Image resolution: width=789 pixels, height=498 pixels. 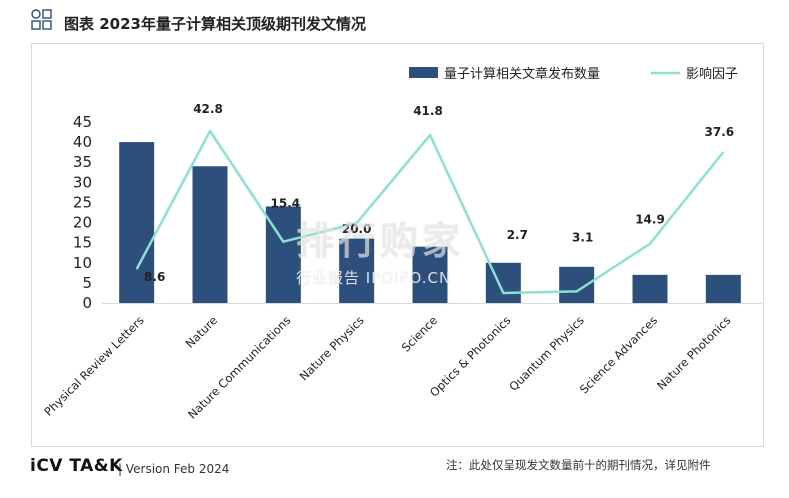 I want to click on line-data-label: 8.6, so click(x=154, y=277).